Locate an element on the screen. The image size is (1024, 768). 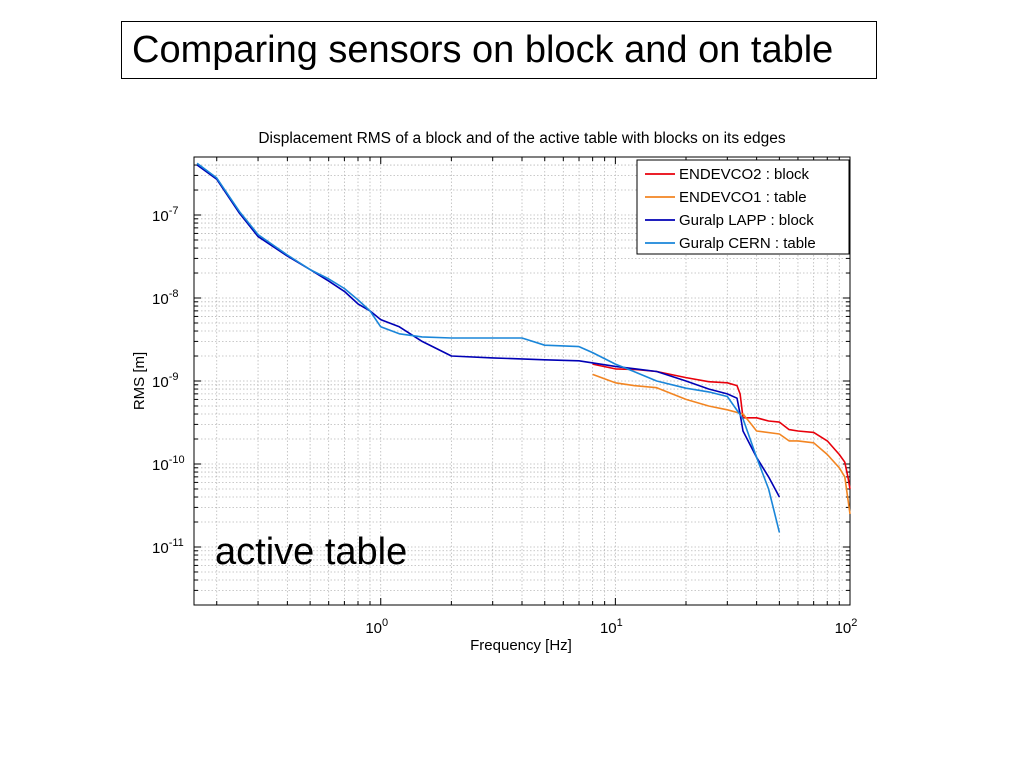
slide-title: Comparing sensors on block and on table is located at coordinates (499, 50).